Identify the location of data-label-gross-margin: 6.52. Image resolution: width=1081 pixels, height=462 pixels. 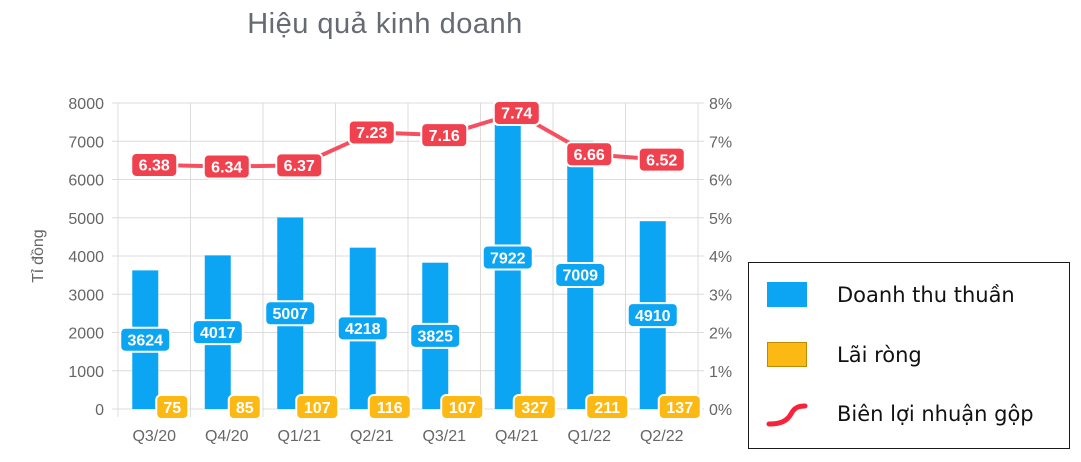
(661, 160).